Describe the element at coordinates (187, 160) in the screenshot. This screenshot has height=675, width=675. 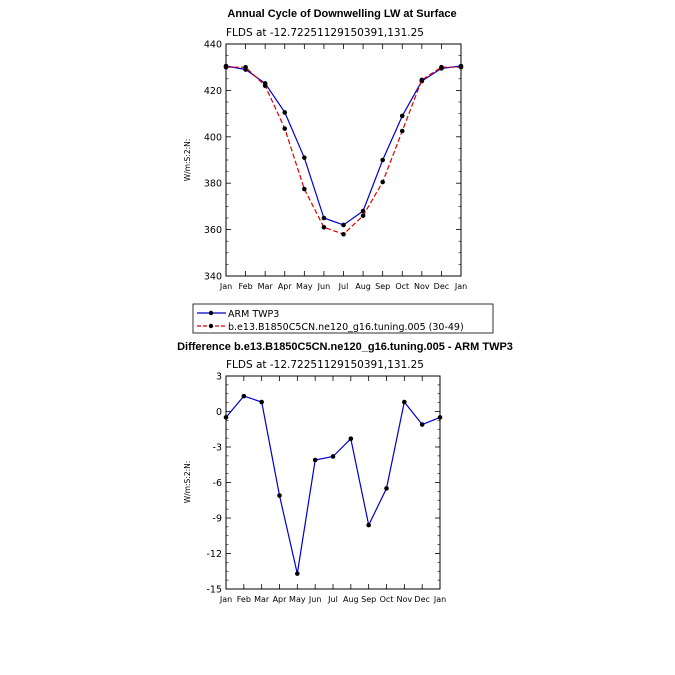
I see `chart1-ylabel: W/m:S:2:N:` at that location.